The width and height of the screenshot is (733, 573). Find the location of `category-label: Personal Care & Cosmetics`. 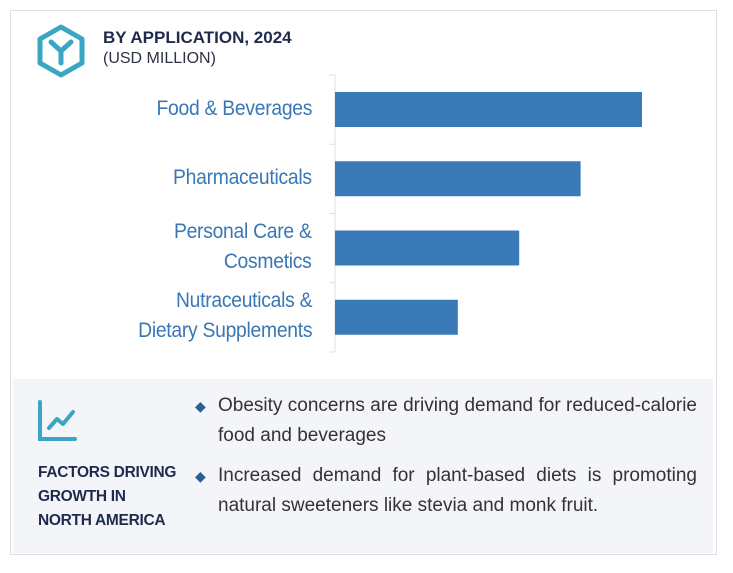

category-label: Personal Care & Cosmetics is located at coordinates (243, 246).